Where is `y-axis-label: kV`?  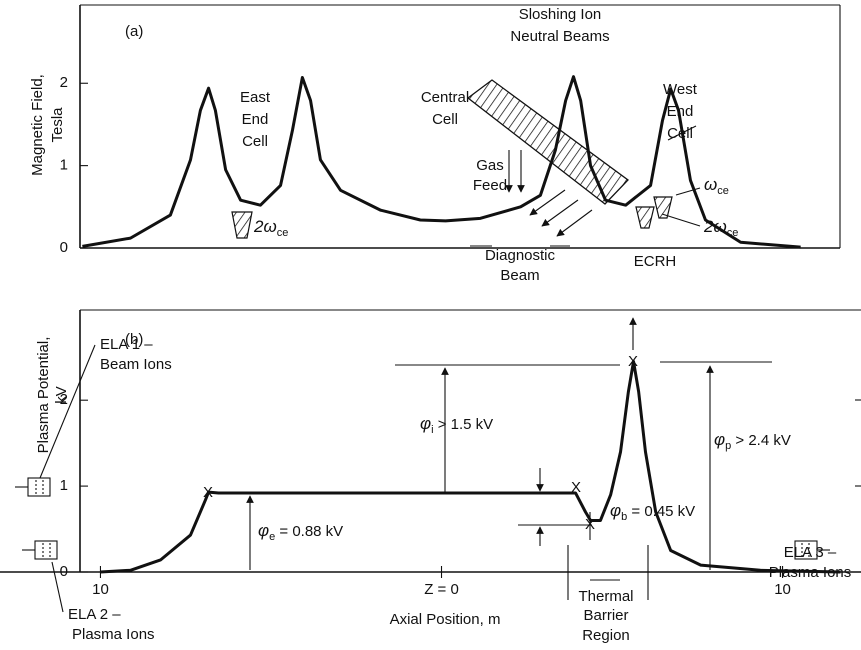 y-axis-label: kV is located at coordinates (61, 395).